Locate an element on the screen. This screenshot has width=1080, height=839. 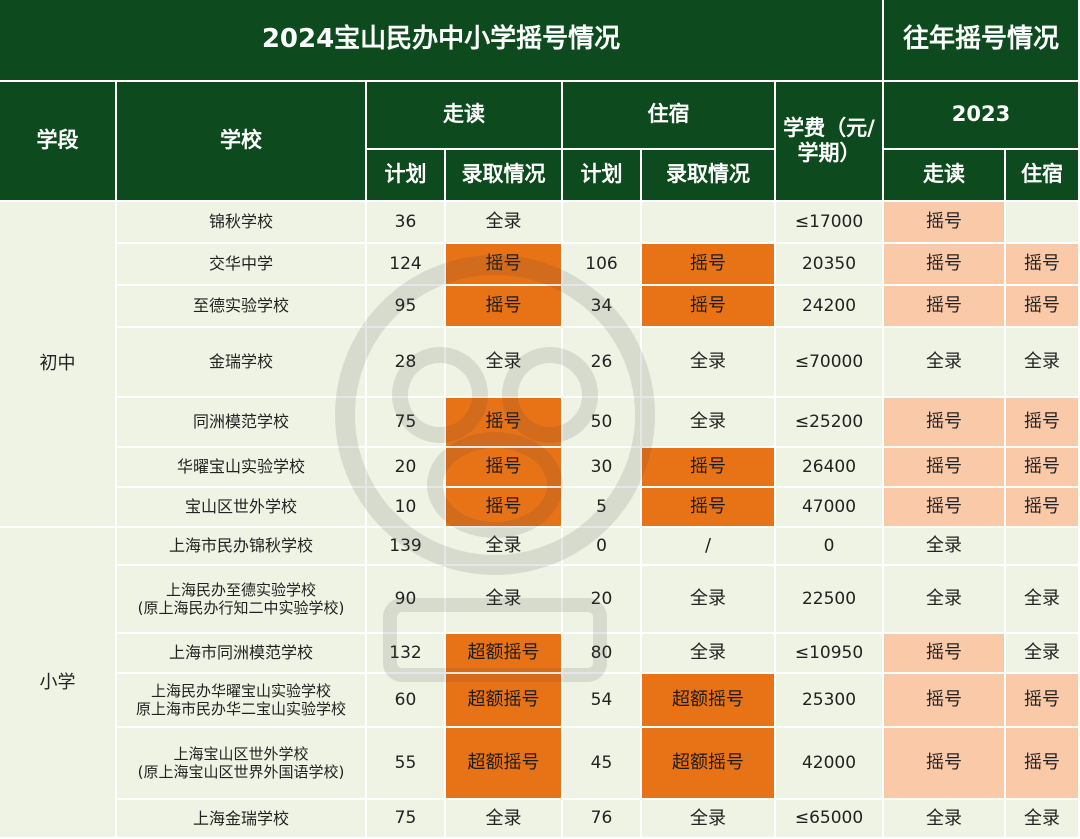
walk-plan-cell-text: 28 is located at coordinates (405, 361).